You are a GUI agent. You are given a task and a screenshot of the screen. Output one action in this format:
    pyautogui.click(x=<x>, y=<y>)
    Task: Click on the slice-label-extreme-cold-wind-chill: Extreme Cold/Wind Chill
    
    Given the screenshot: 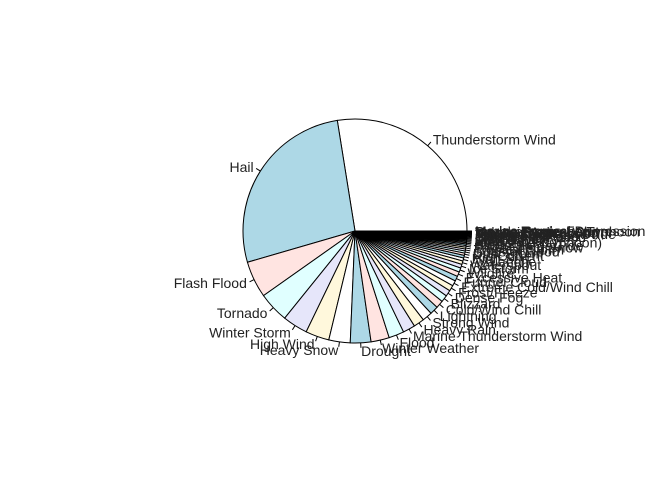 What is the action you would take?
    pyautogui.click(x=537, y=287)
    